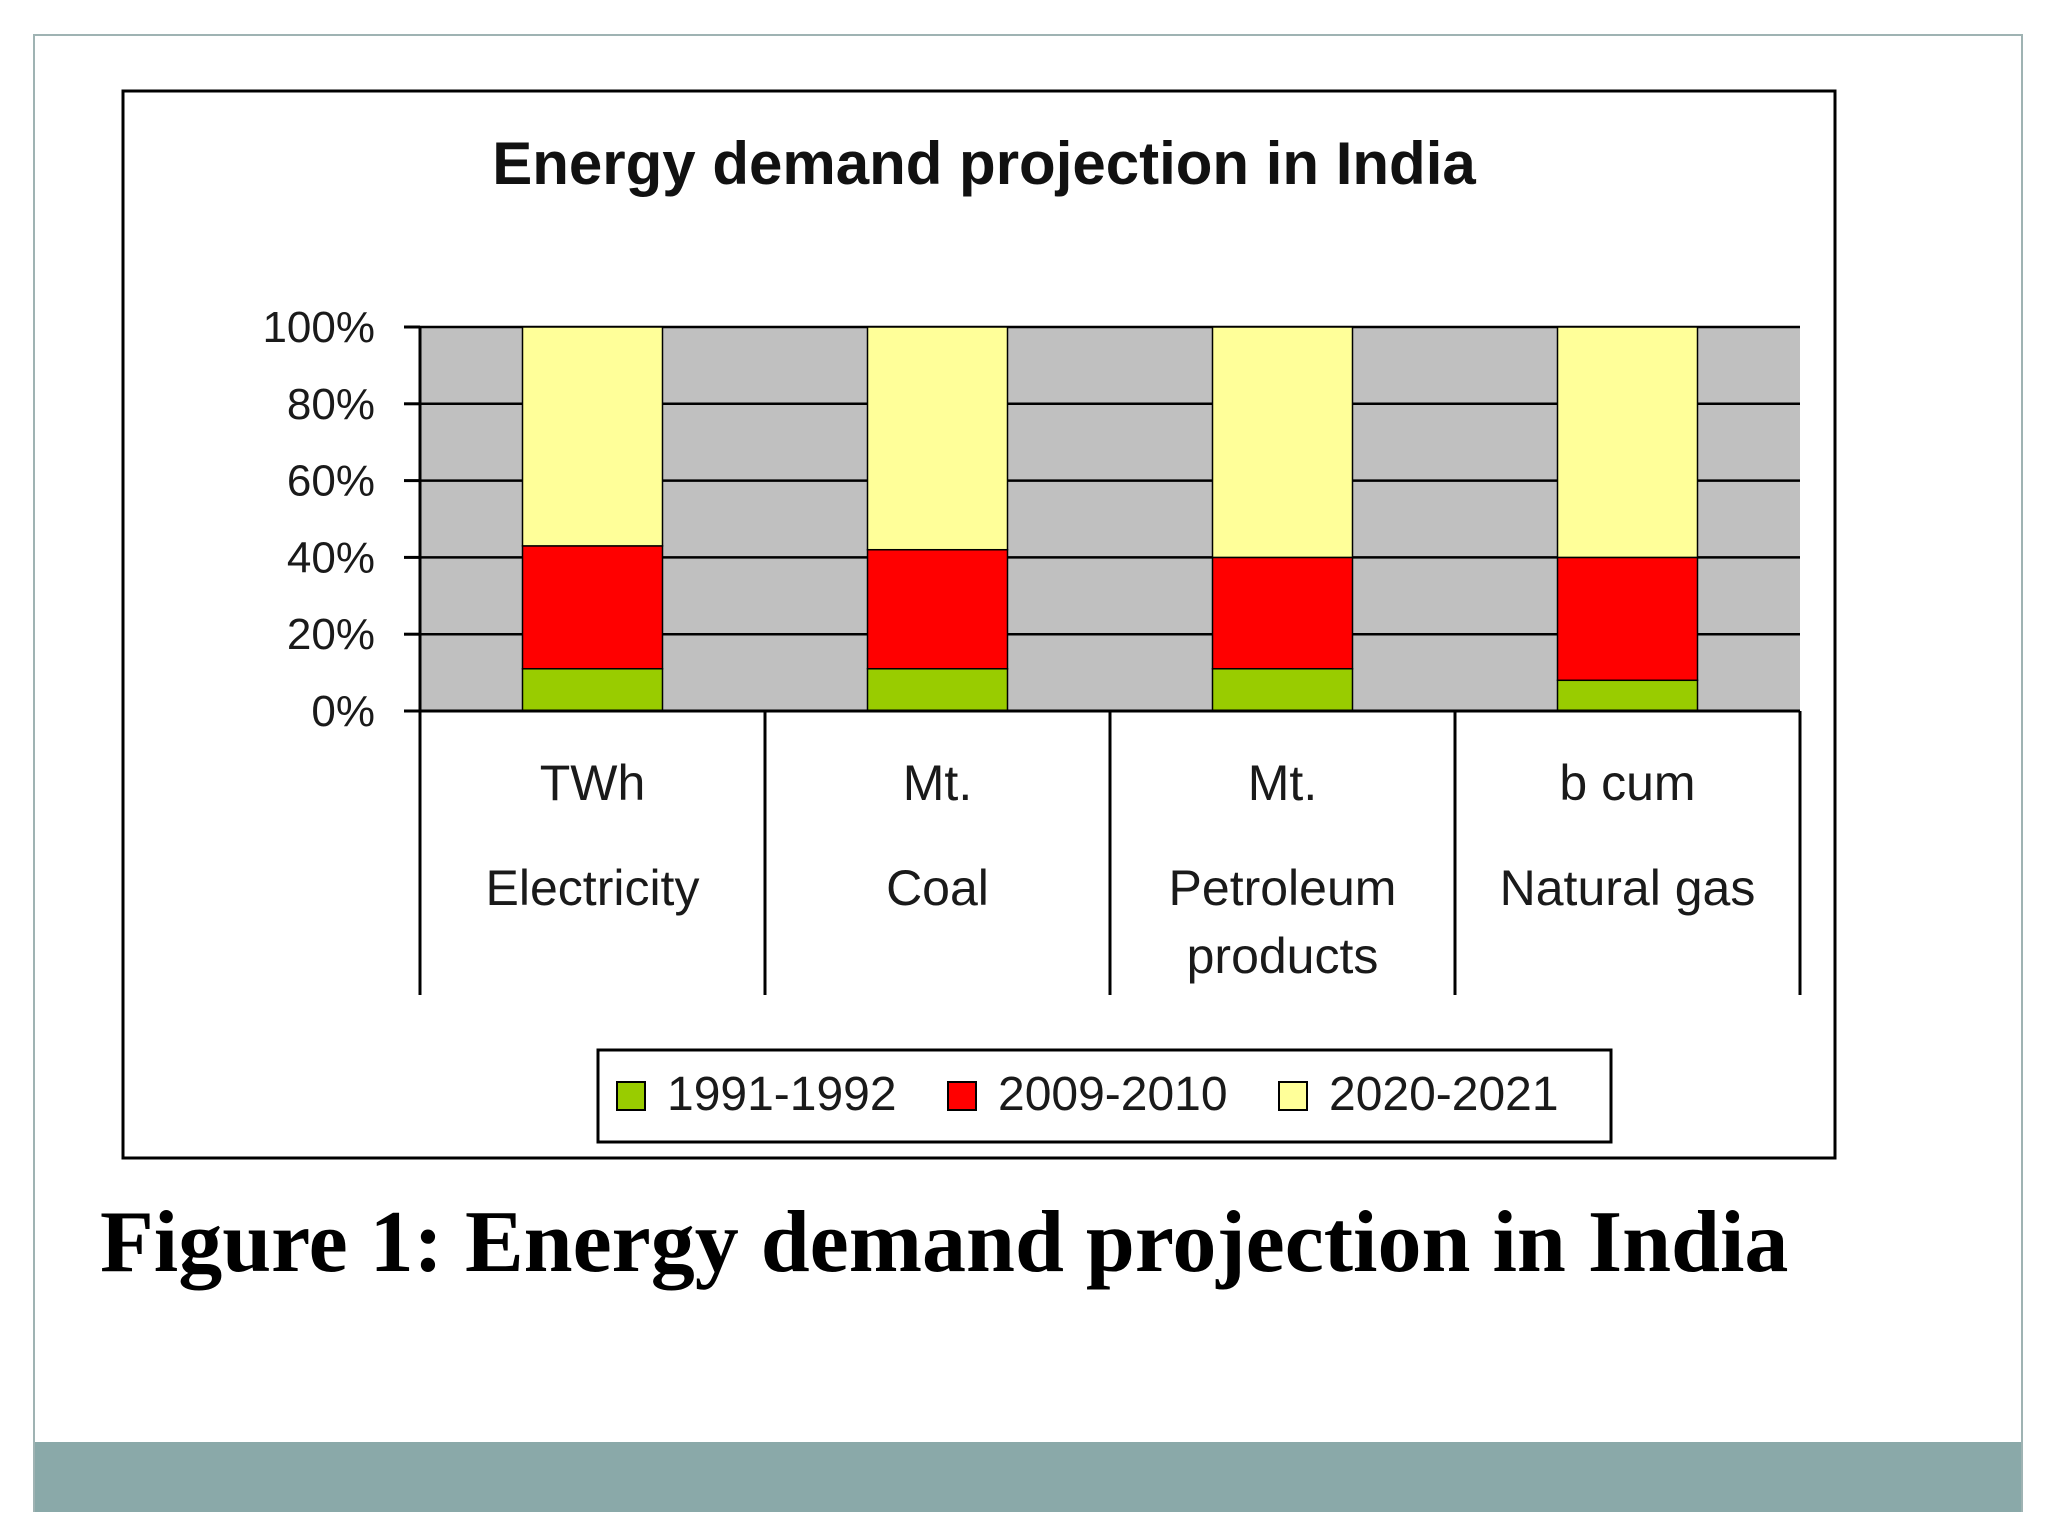  What do you see at coordinates (1627, 783) in the screenshot?
I see `category-unit-label: b cum` at bounding box center [1627, 783].